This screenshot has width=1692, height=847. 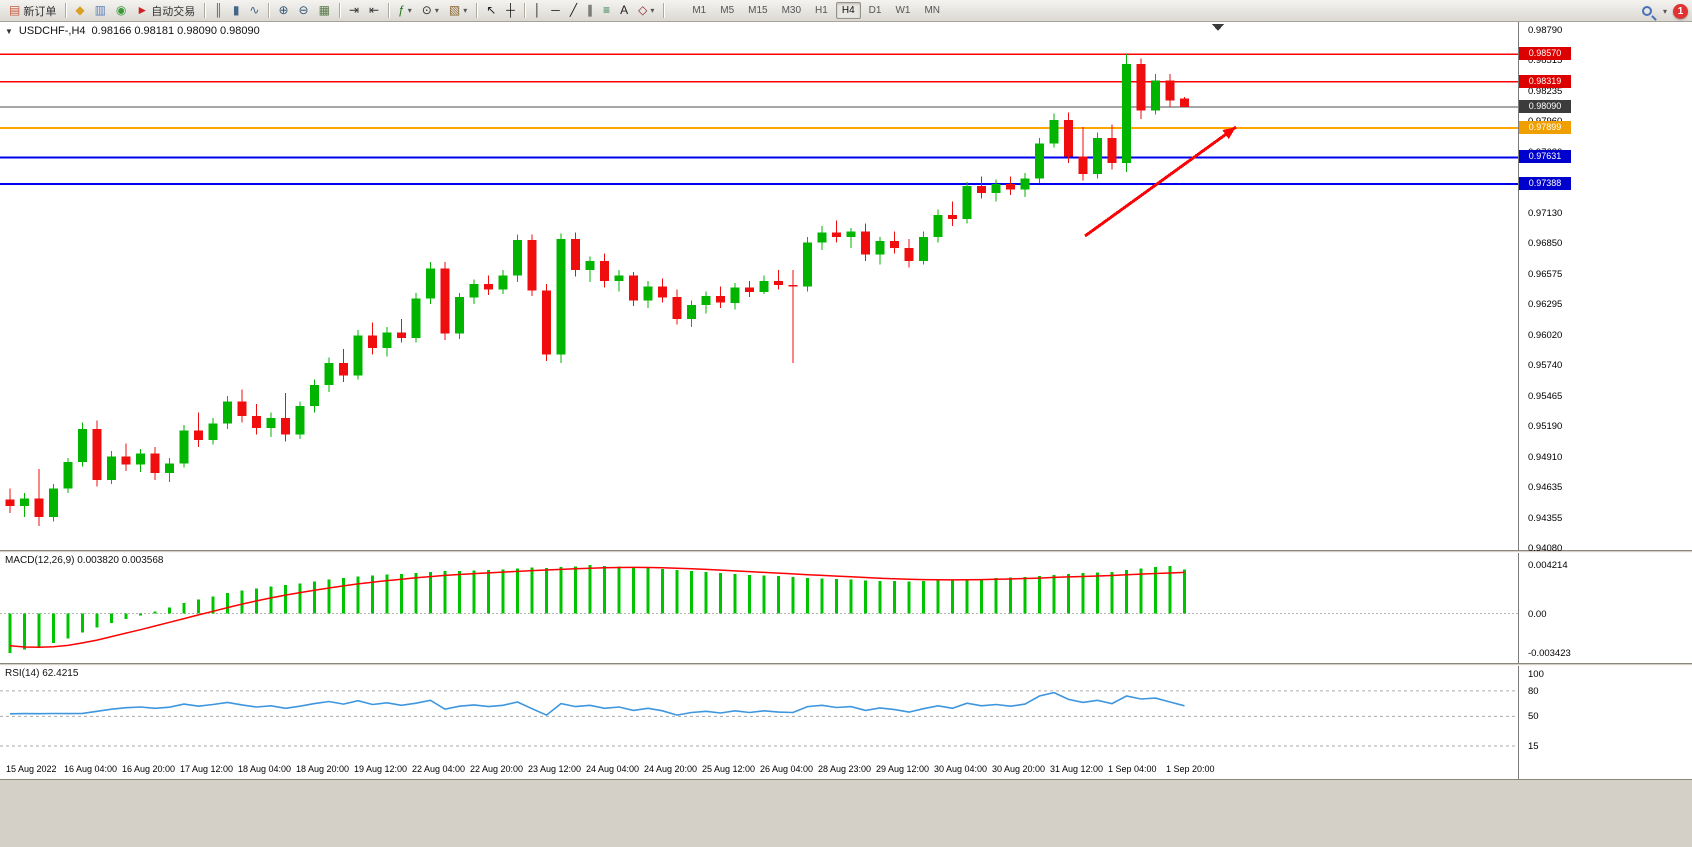 I want to click on time-axis-label: 22 Aug 04:00, so click(x=439, y=769).